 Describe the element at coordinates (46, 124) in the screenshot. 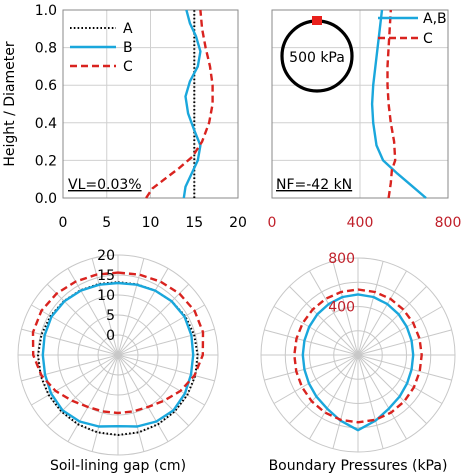

I see `y-tick-label: 0.4` at that location.